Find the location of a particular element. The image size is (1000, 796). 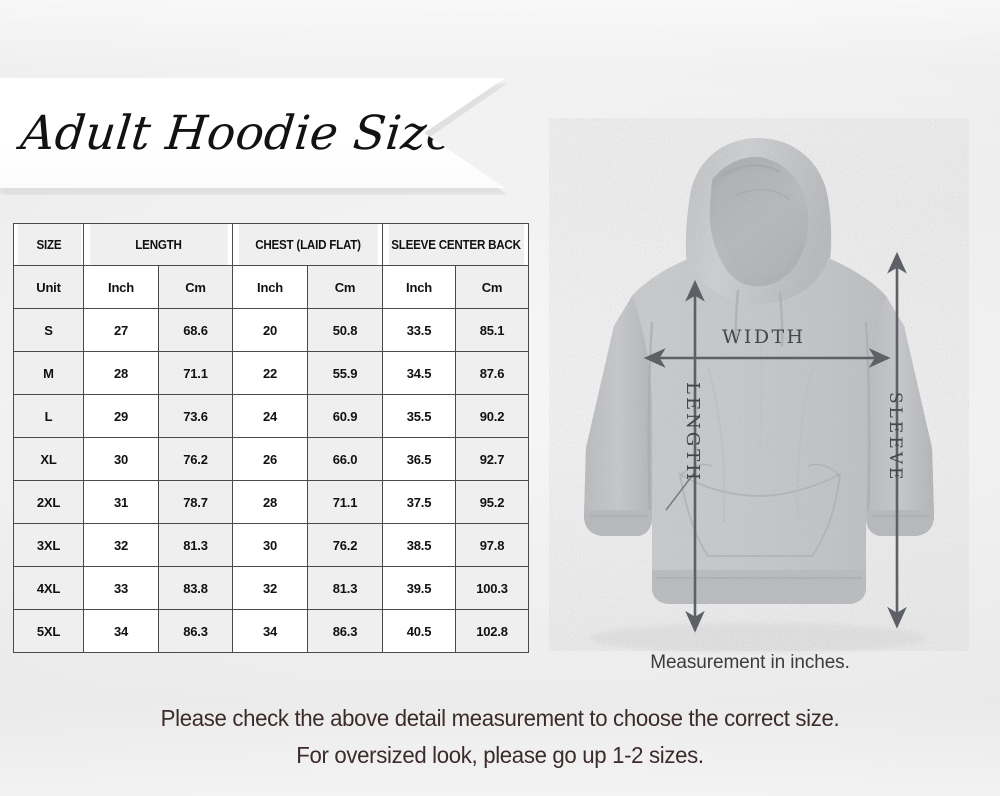

cell-chest-cm: 60.9 is located at coordinates (345, 416).